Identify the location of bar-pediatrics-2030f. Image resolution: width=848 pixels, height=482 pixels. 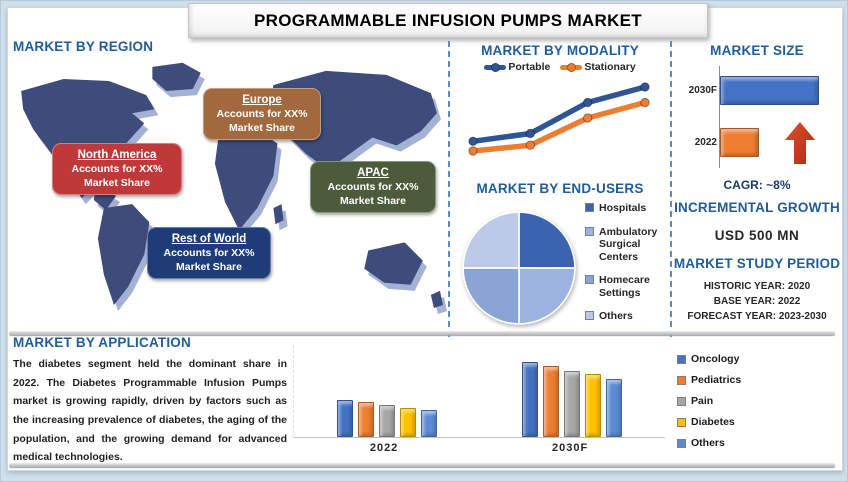
(551, 401).